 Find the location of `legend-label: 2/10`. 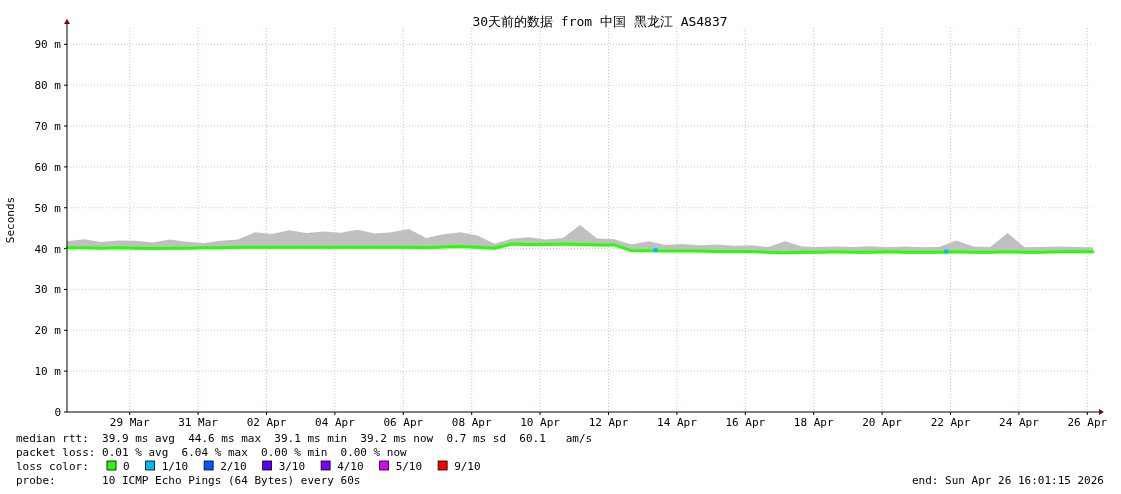

legend-label: 2/10 is located at coordinates (233, 466).